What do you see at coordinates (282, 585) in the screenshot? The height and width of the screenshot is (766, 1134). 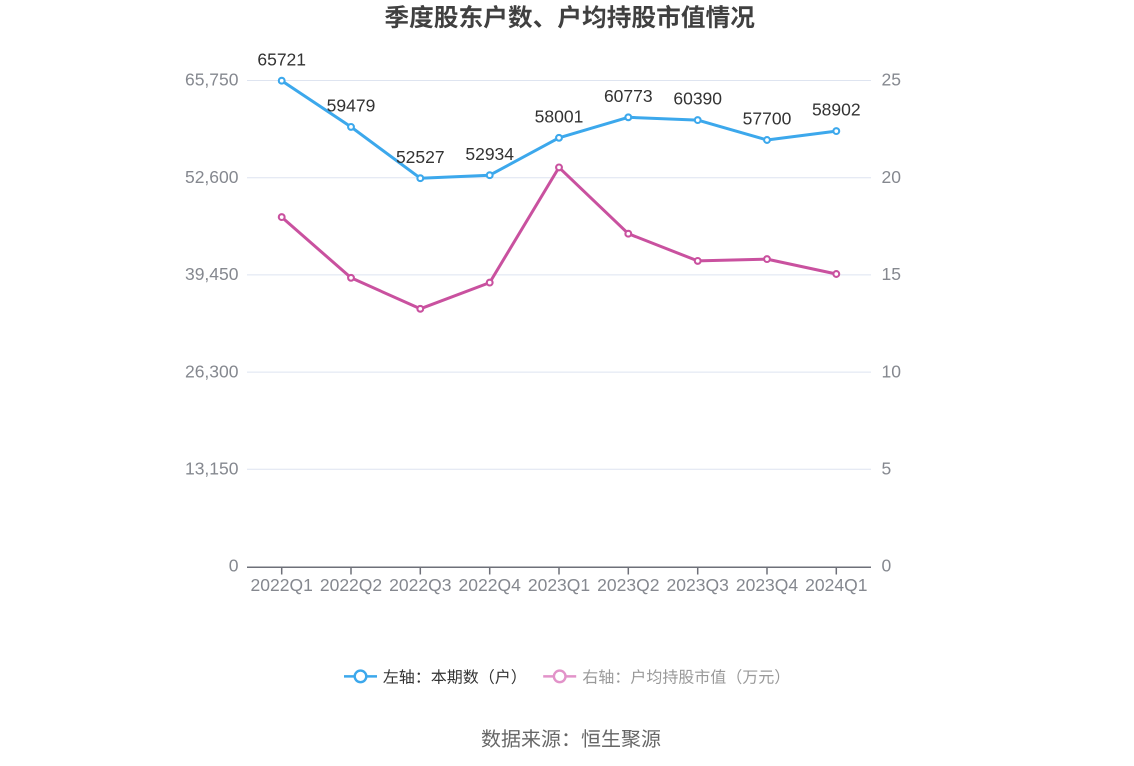 I see `svg-text: 2022Q1` at bounding box center [282, 585].